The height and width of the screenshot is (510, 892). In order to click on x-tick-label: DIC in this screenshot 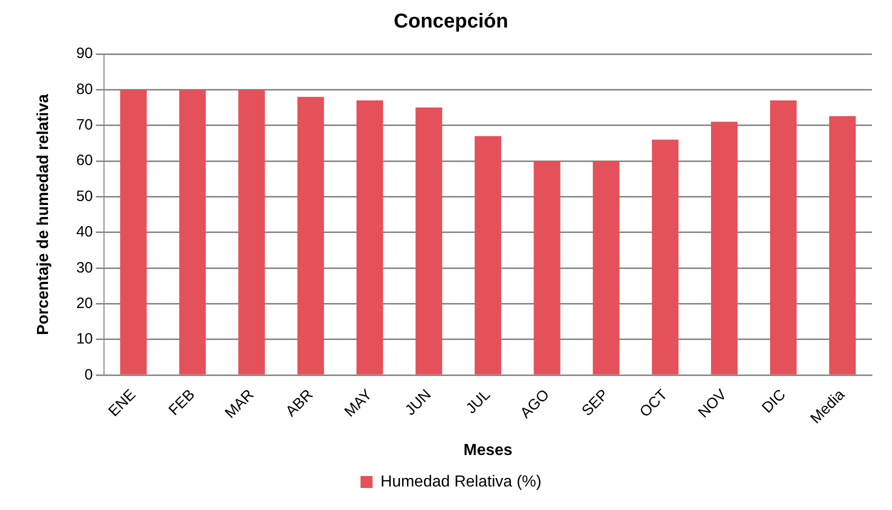, I will do `click(774, 401)`.